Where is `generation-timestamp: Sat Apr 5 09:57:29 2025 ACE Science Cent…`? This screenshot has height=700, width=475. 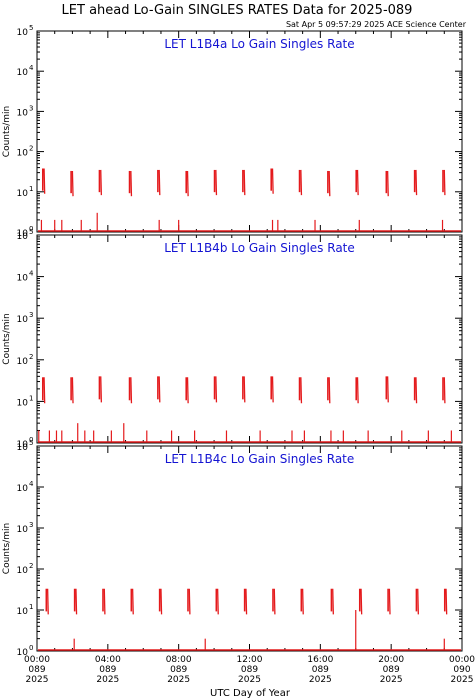
generation-timestamp: Sat Apr 5 09:57:29 2025 ACE Science Cent… is located at coordinates (376, 24).